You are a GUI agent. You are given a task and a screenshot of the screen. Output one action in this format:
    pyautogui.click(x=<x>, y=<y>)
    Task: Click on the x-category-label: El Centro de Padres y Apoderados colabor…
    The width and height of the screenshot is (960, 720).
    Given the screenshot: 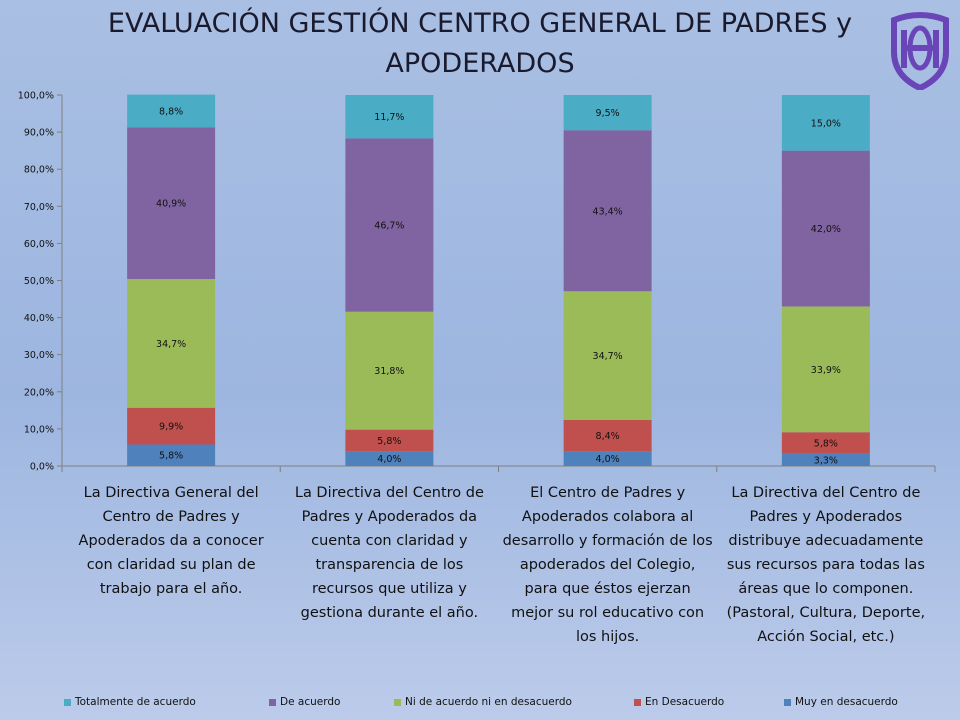 What is the action you would take?
    pyautogui.click(x=607, y=565)
    